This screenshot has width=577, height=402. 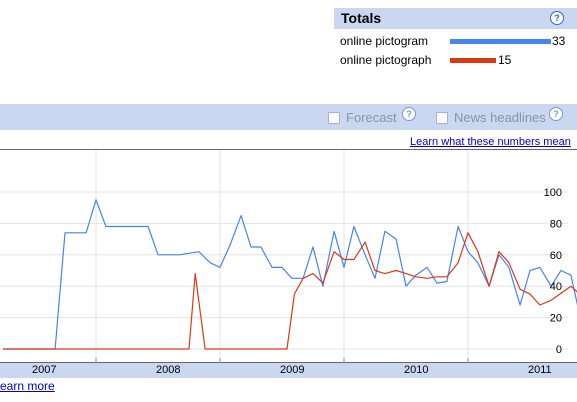 What do you see at coordinates (442, 118) in the screenshot?
I see `news-headlines-checkbox` at bounding box center [442, 118].